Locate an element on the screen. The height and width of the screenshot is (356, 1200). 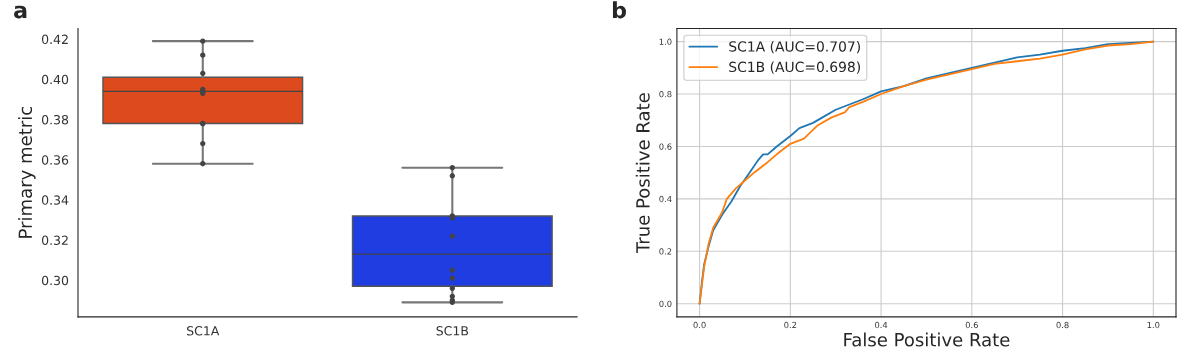
y-axis-title: True Positive Rate is located at coordinates (642, 173).